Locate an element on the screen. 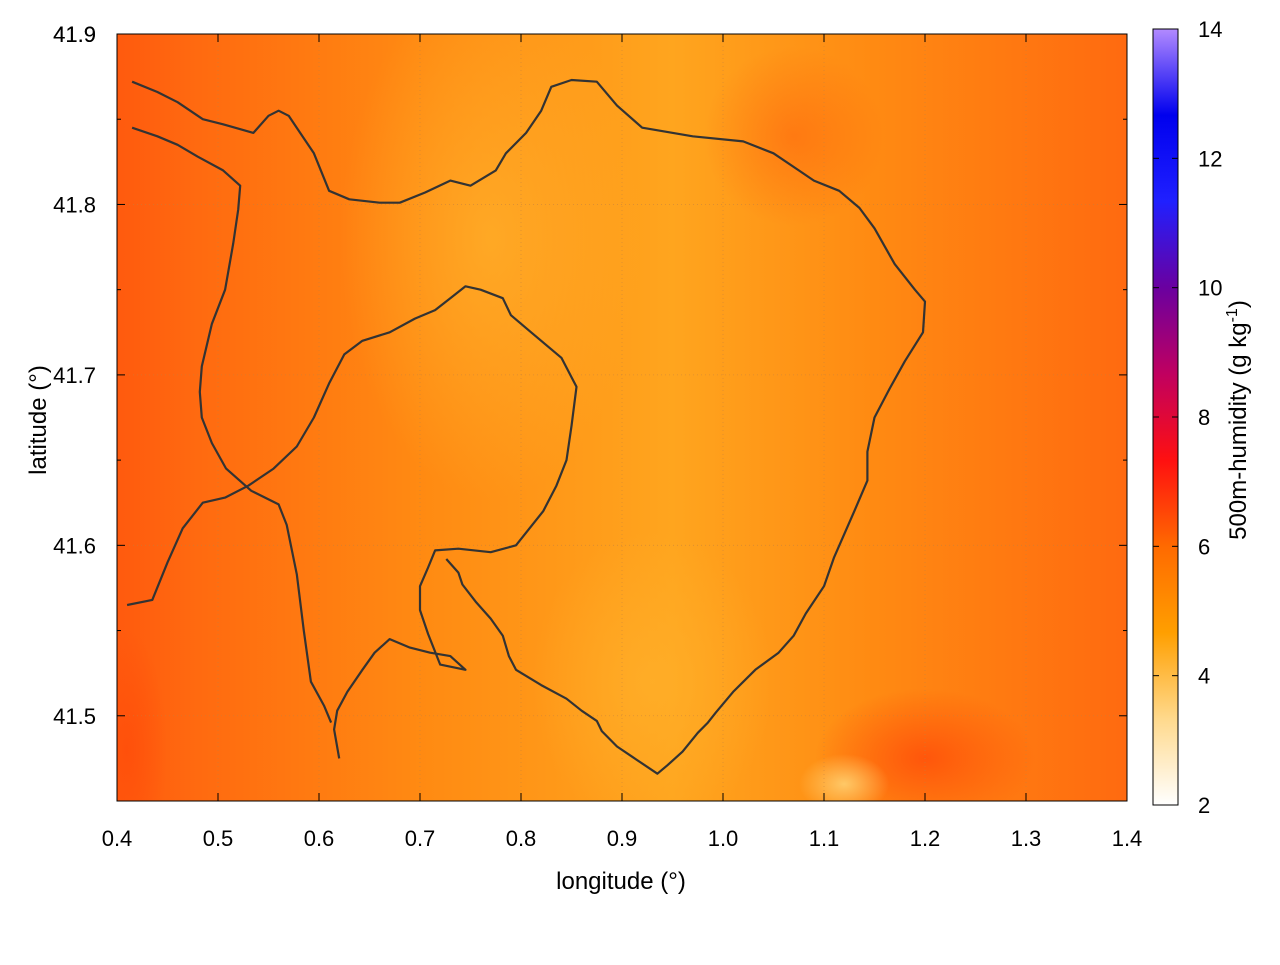  contour-line is located at coordinates (232, 425).